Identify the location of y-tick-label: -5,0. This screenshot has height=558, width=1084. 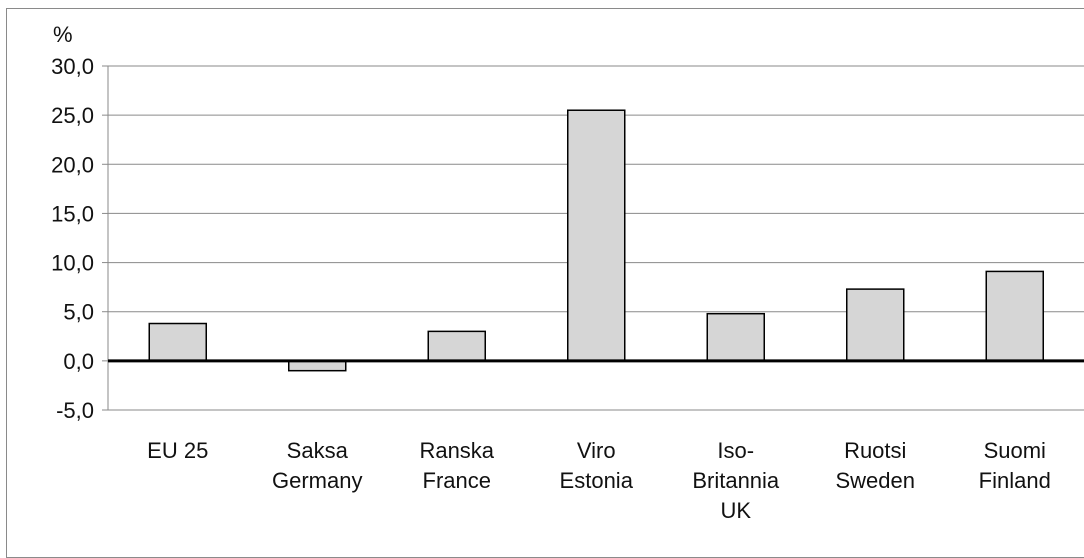
(75, 410).